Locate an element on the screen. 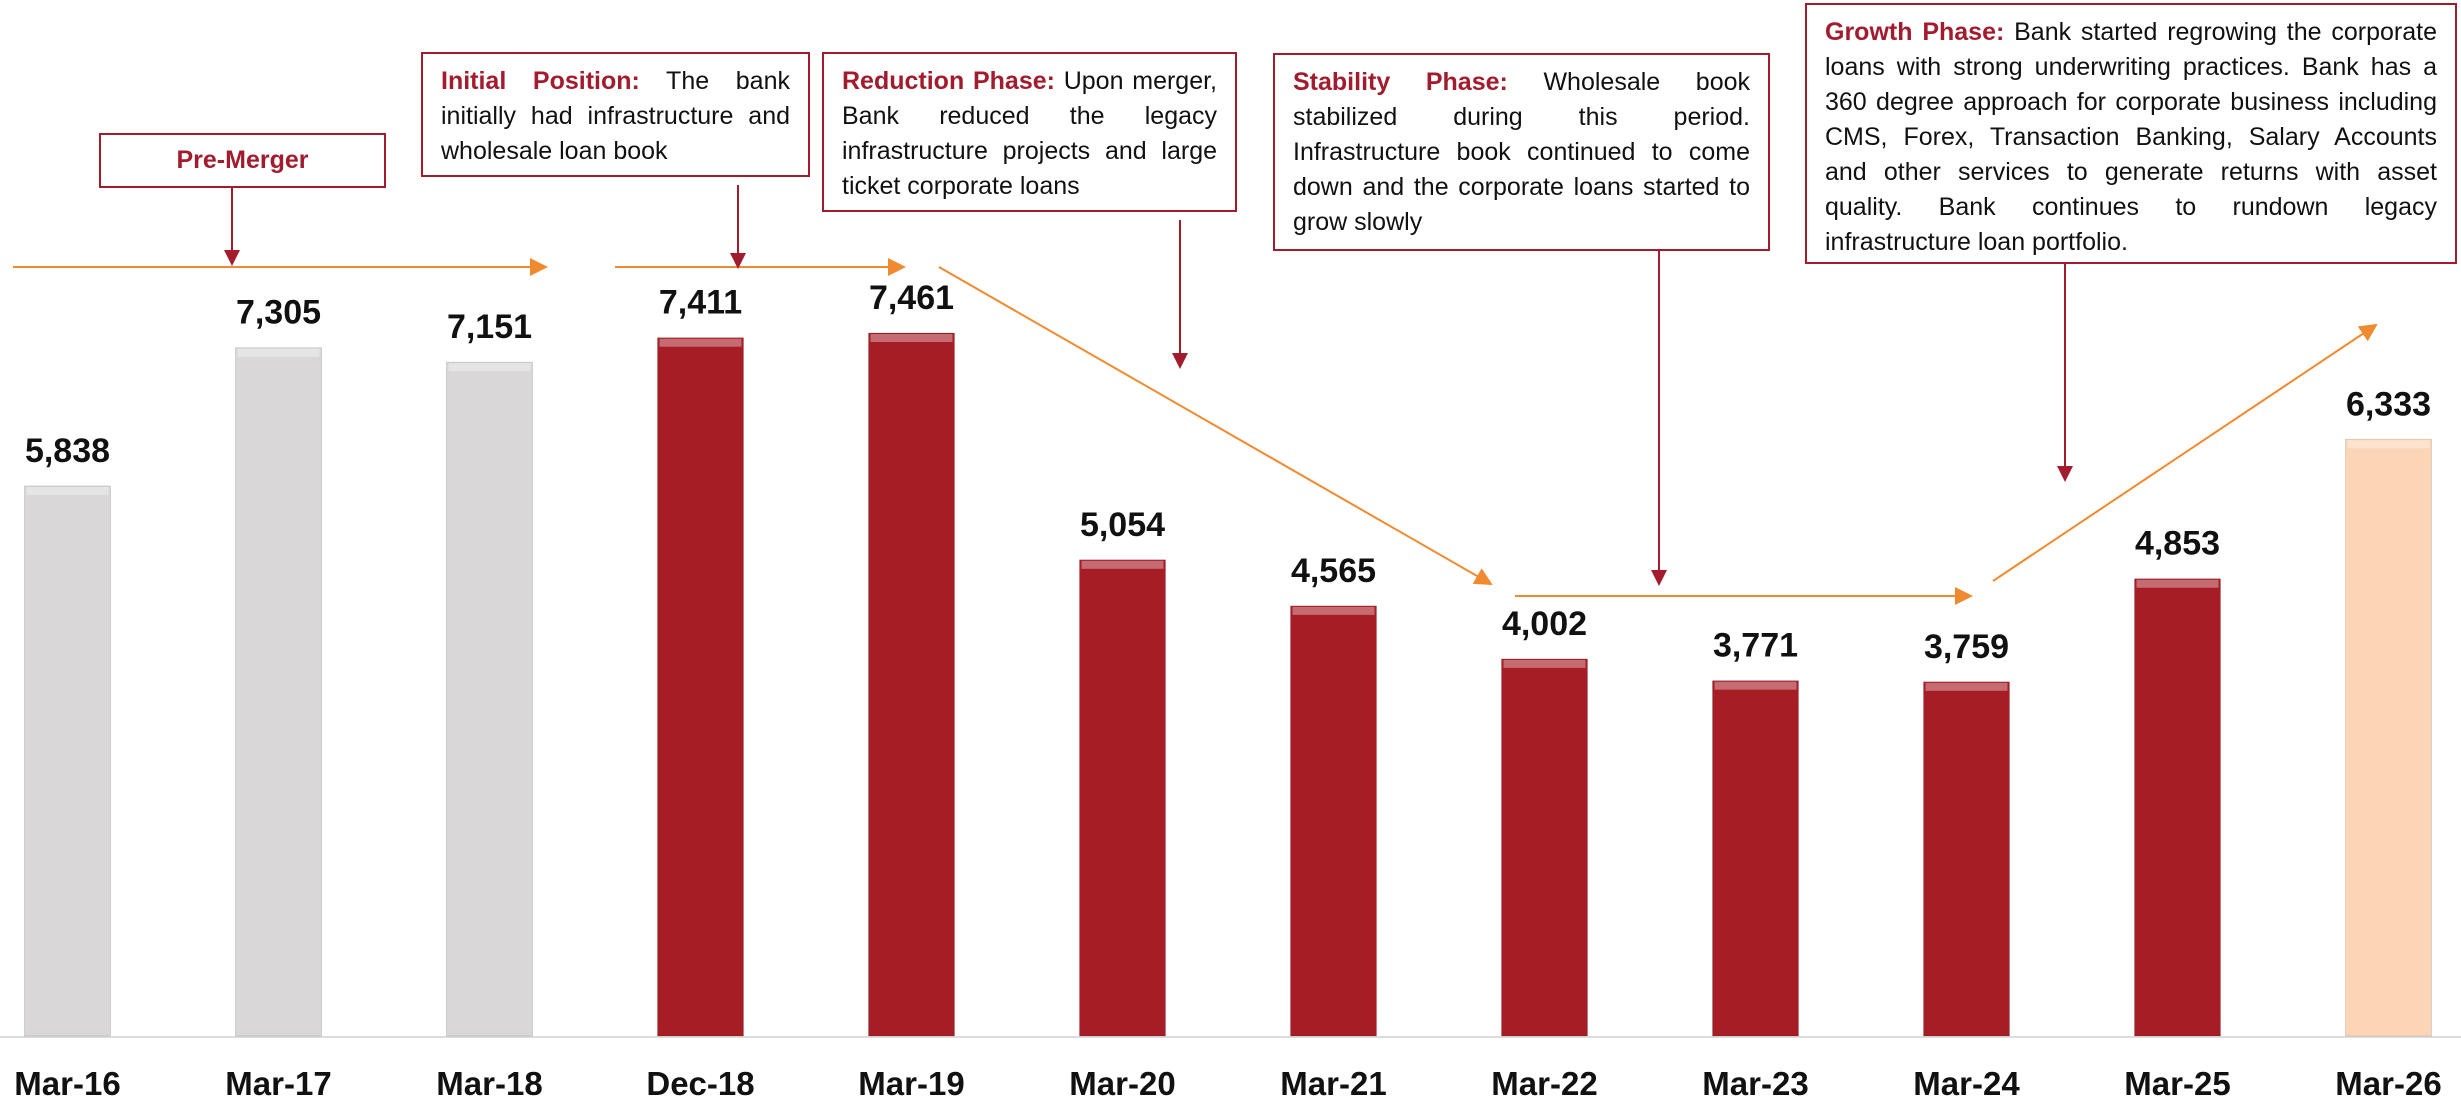 The width and height of the screenshot is (2461, 1101). value-label: 4,565 is located at coordinates (1333, 571).